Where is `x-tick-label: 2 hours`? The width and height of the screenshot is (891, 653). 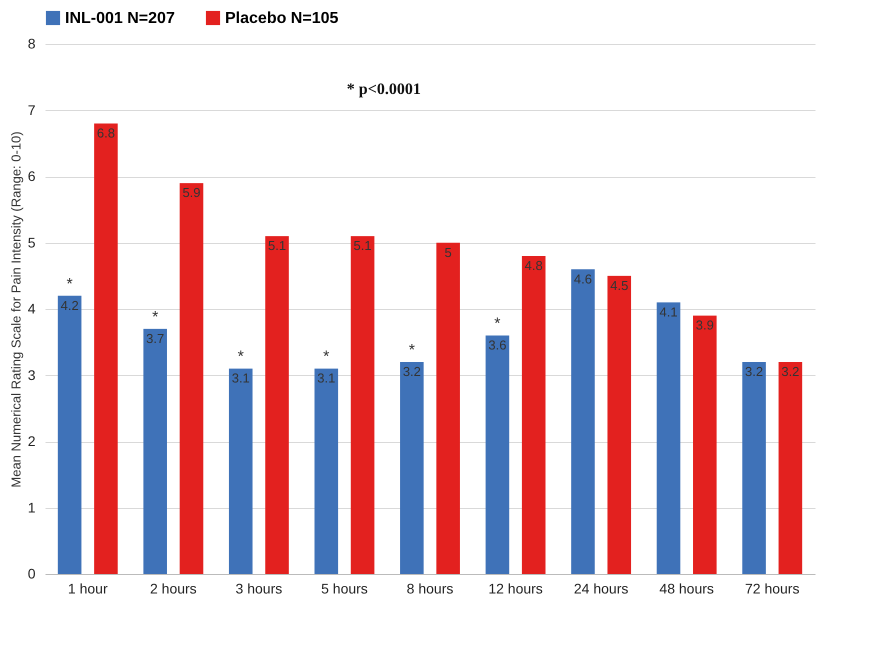 x-tick-label: 2 hours is located at coordinates (173, 588).